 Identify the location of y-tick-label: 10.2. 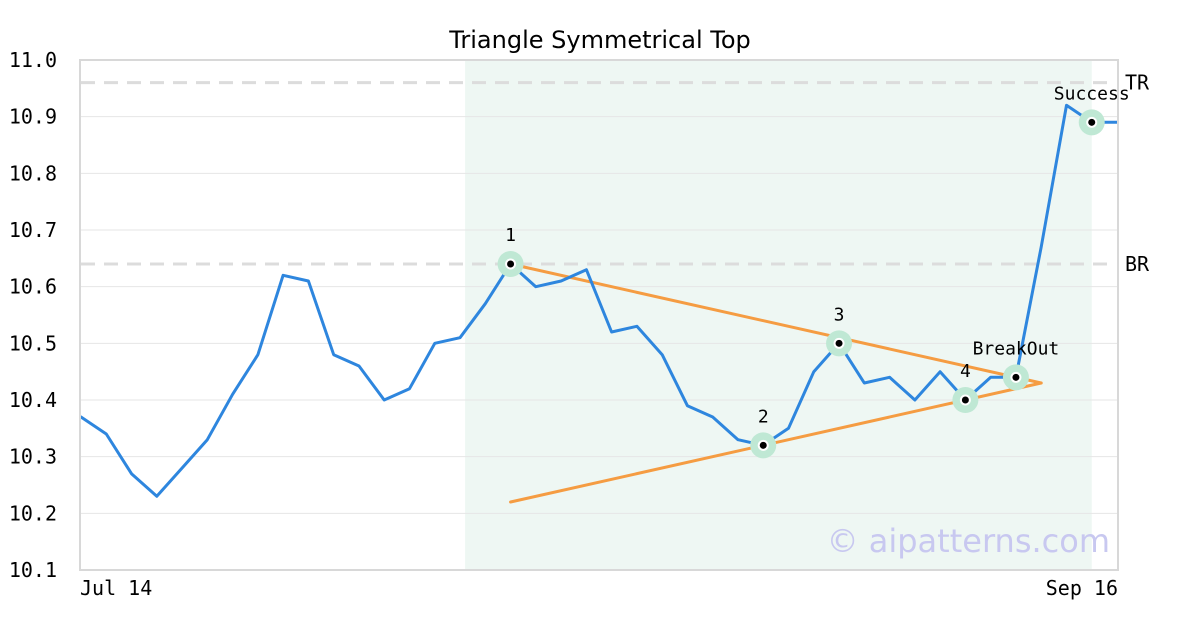
(33, 513).